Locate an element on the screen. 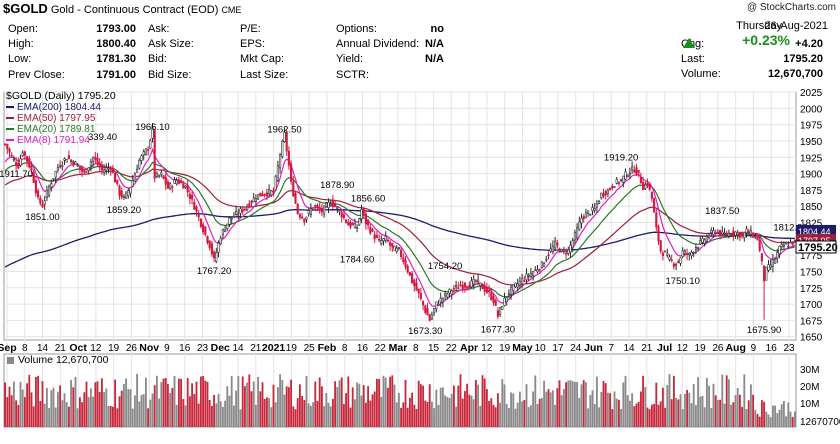 The width and height of the screenshot is (840, 444). legend-price: $GOLD (Daily) 1795.20 is located at coordinates (61, 96).